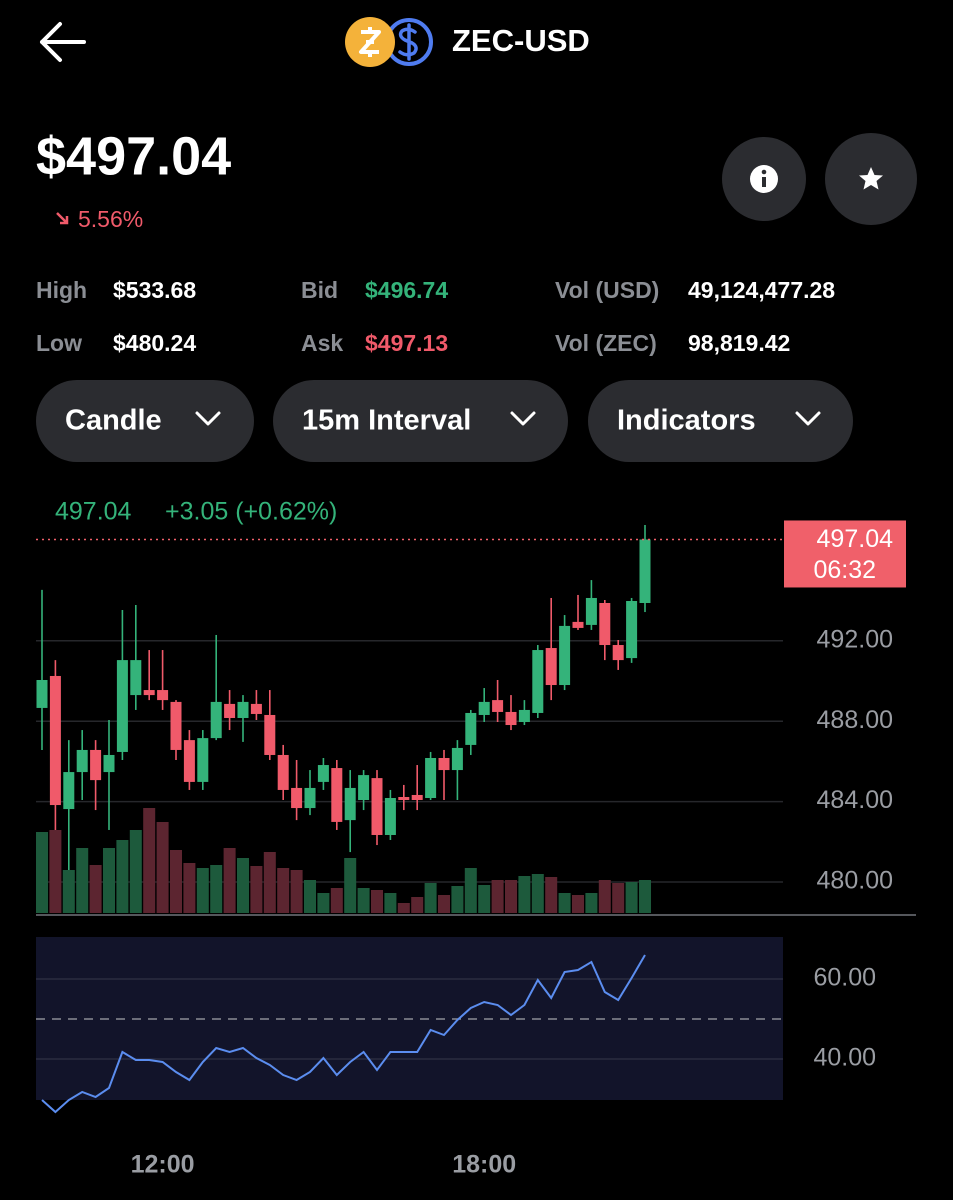  Describe the element at coordinates (761, 290) in the screenshot. I see `stat-value: 49,124,477.28` at that location.